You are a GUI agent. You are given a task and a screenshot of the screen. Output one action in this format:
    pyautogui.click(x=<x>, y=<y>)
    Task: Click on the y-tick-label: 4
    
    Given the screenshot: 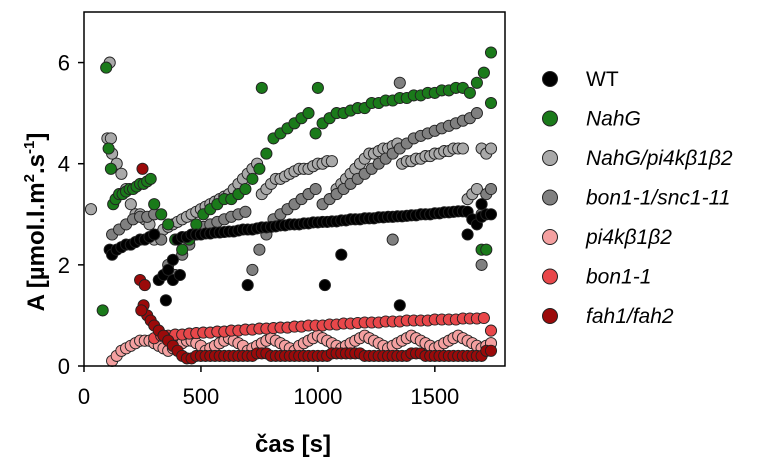 What is the action you would take?
    pyautogui.click(x=64, y=164)
    